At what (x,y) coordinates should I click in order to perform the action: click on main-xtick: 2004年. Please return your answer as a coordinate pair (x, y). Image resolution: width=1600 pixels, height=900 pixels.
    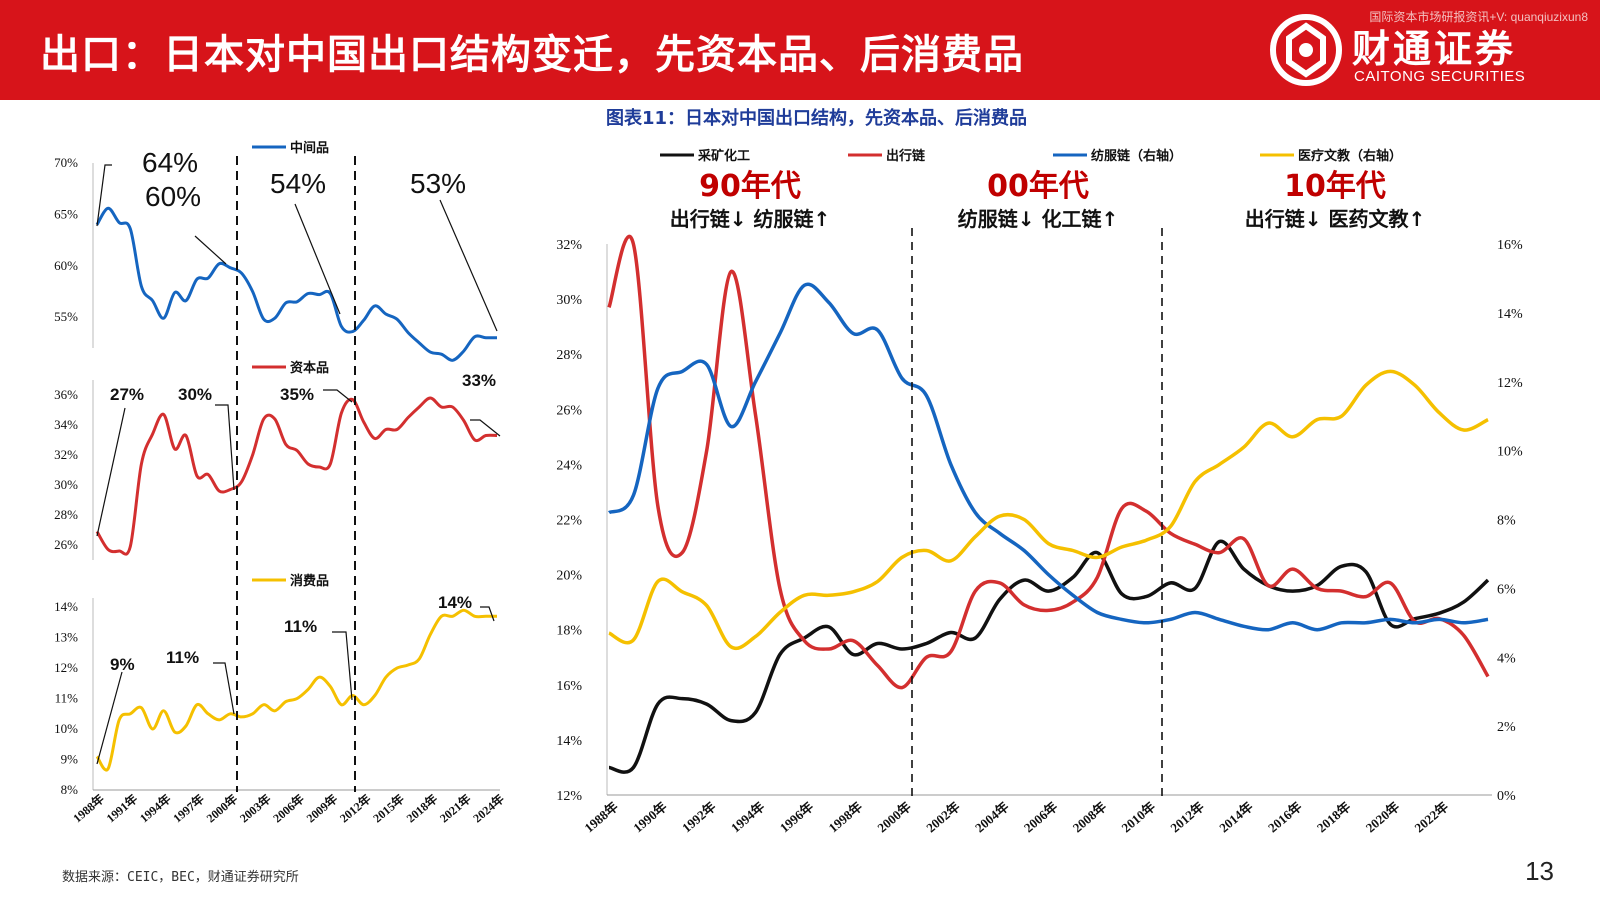
    Looking at the image, I should click on (992, 817).